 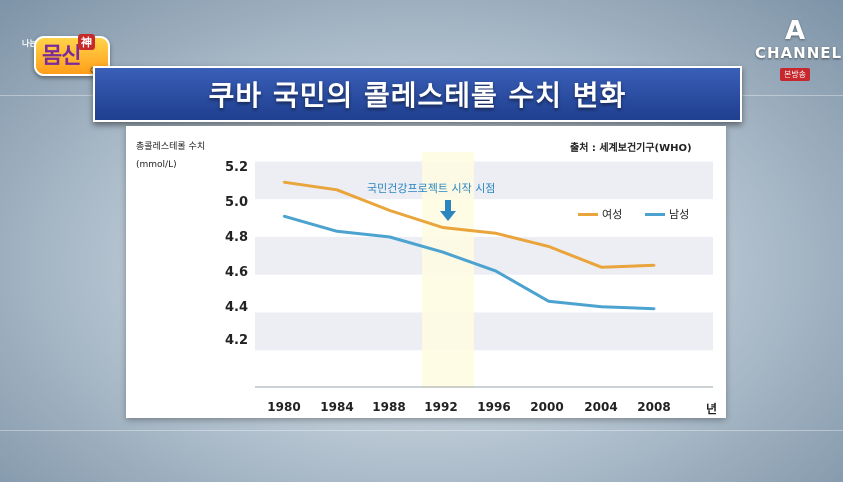 What do you see at coordinates (494, 407) in the screenshot?
I see `x-tick-label: 1996` at bounding box center [494, 407].